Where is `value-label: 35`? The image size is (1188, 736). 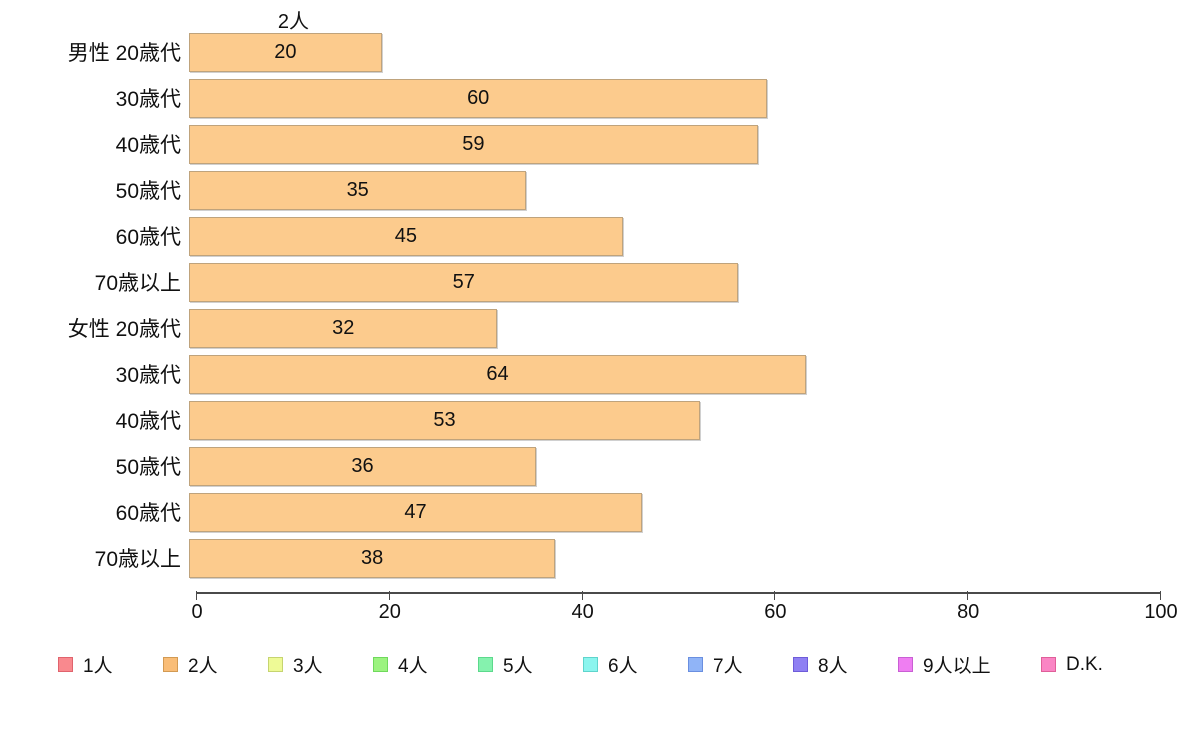
value-label: 35 is located at coordinates (357, 189).